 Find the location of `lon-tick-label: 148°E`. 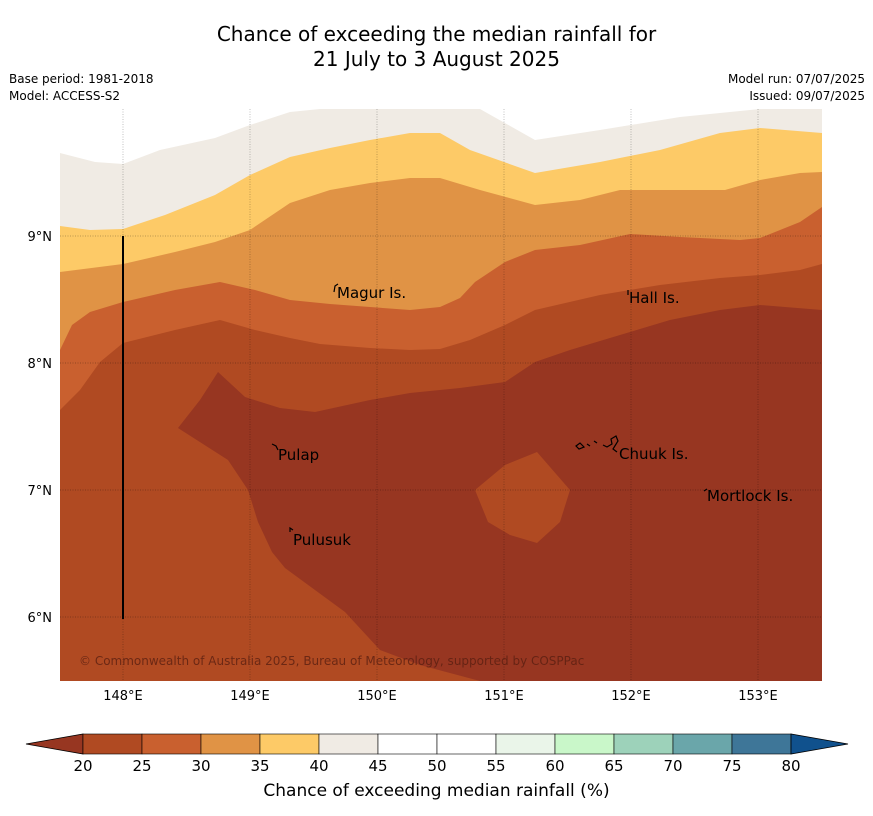

lon-tick-label: 148°E is located at coordinates (123, 696).